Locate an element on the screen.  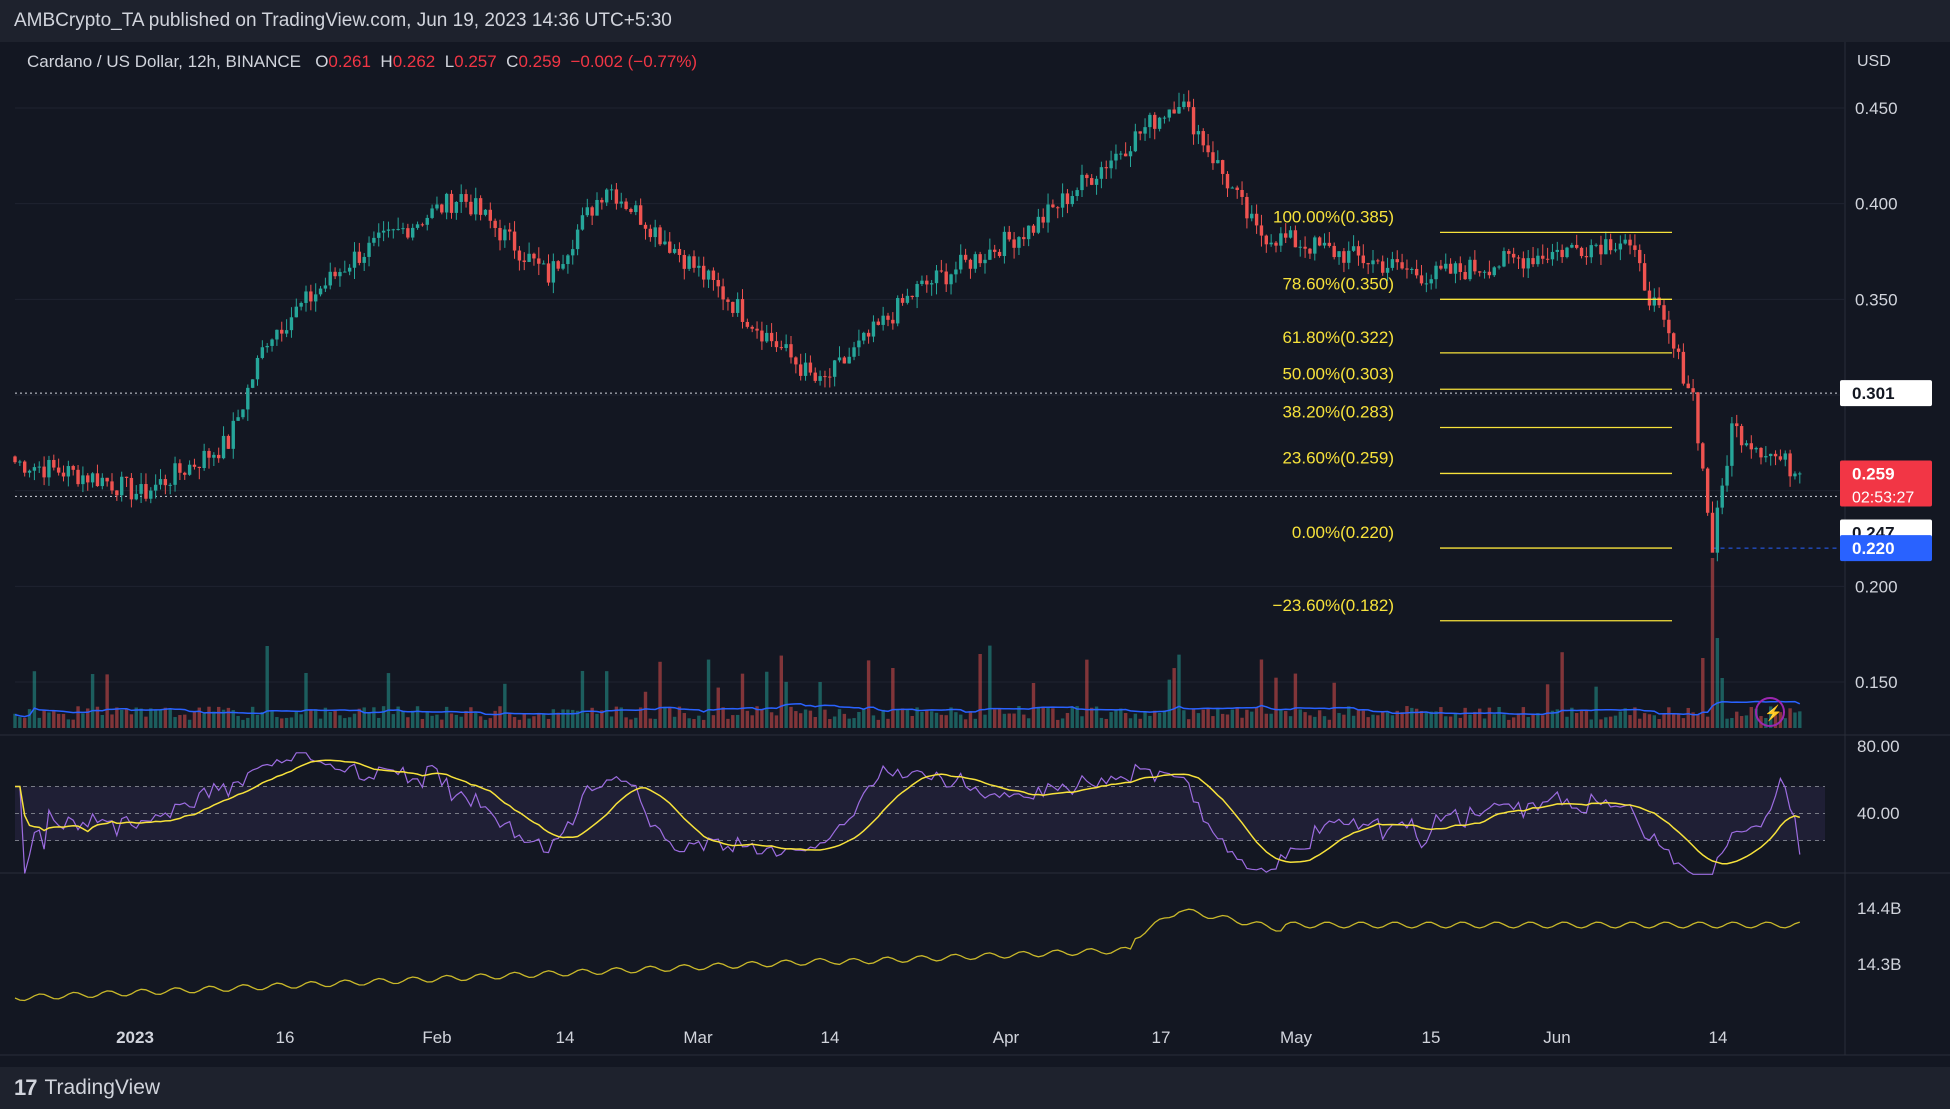
last-price-tag: 0.259 is located at coordinates (1873, 473).